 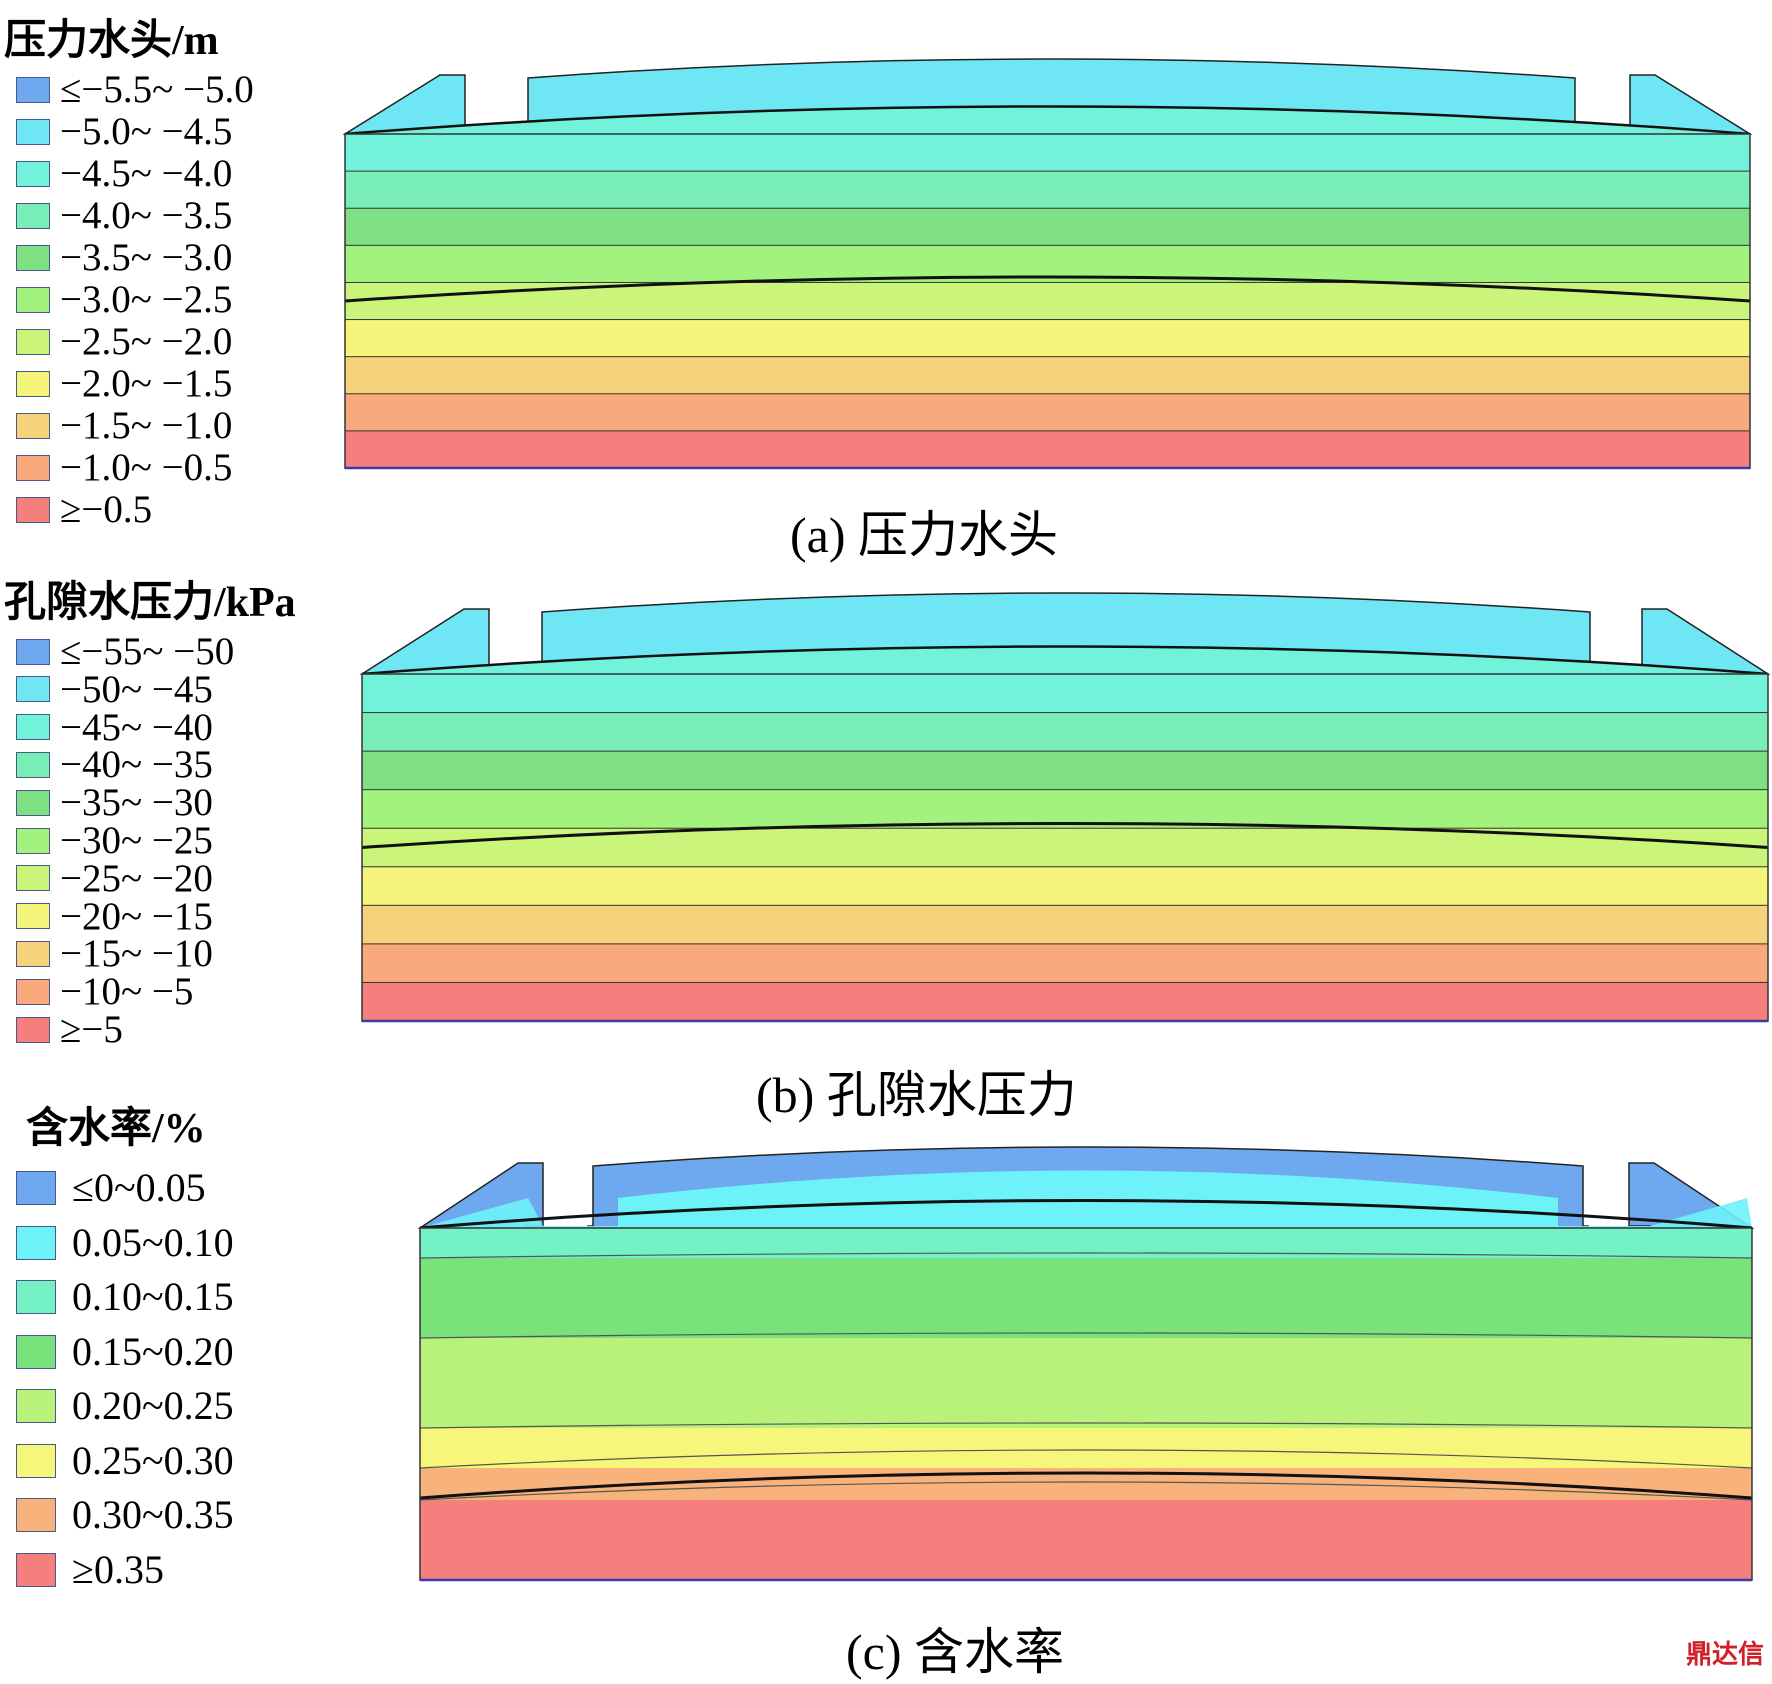 I want to click on legend-item: −30~ −25, so click(x=114, y=840).